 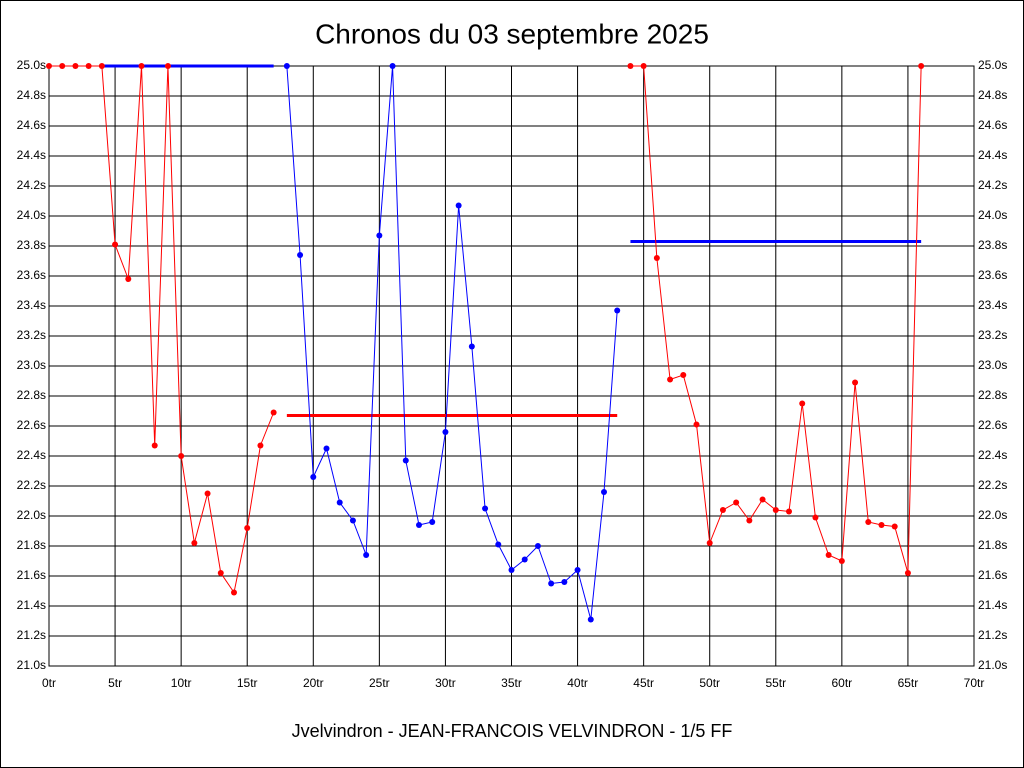 I want to click on y-tick-label: 24.4s, so click(x=31, y=155).